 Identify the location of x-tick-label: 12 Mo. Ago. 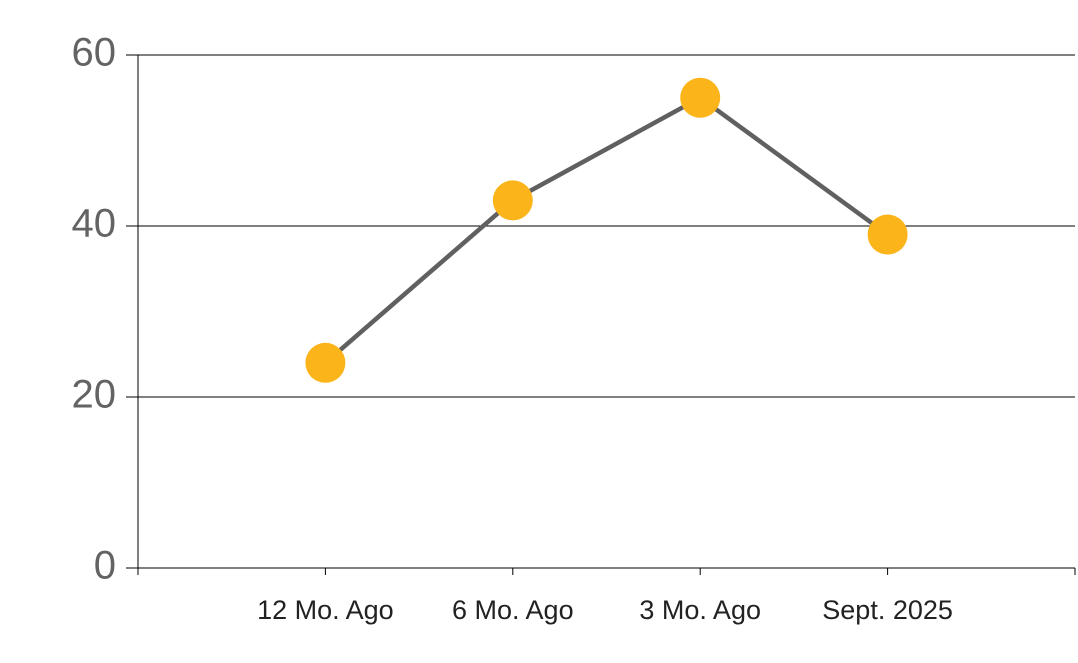
(325, 610).